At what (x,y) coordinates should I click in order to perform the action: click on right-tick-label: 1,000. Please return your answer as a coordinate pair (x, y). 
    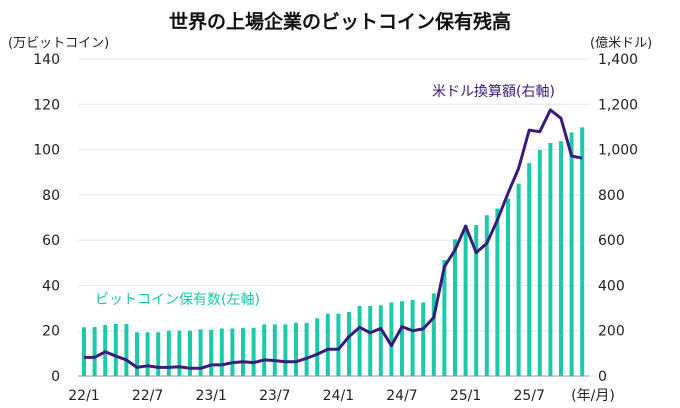
    Looking at the image, I should click on (618, 151).